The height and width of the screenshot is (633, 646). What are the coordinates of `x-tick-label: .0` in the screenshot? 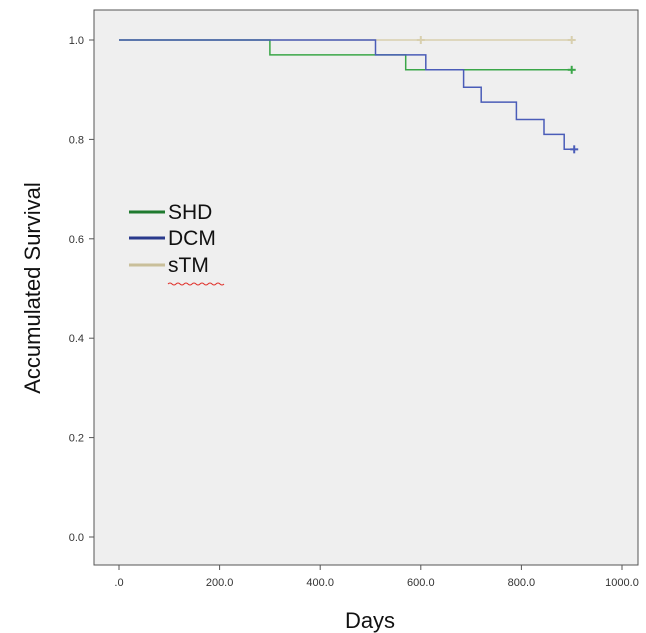 It's located at (118, 583).